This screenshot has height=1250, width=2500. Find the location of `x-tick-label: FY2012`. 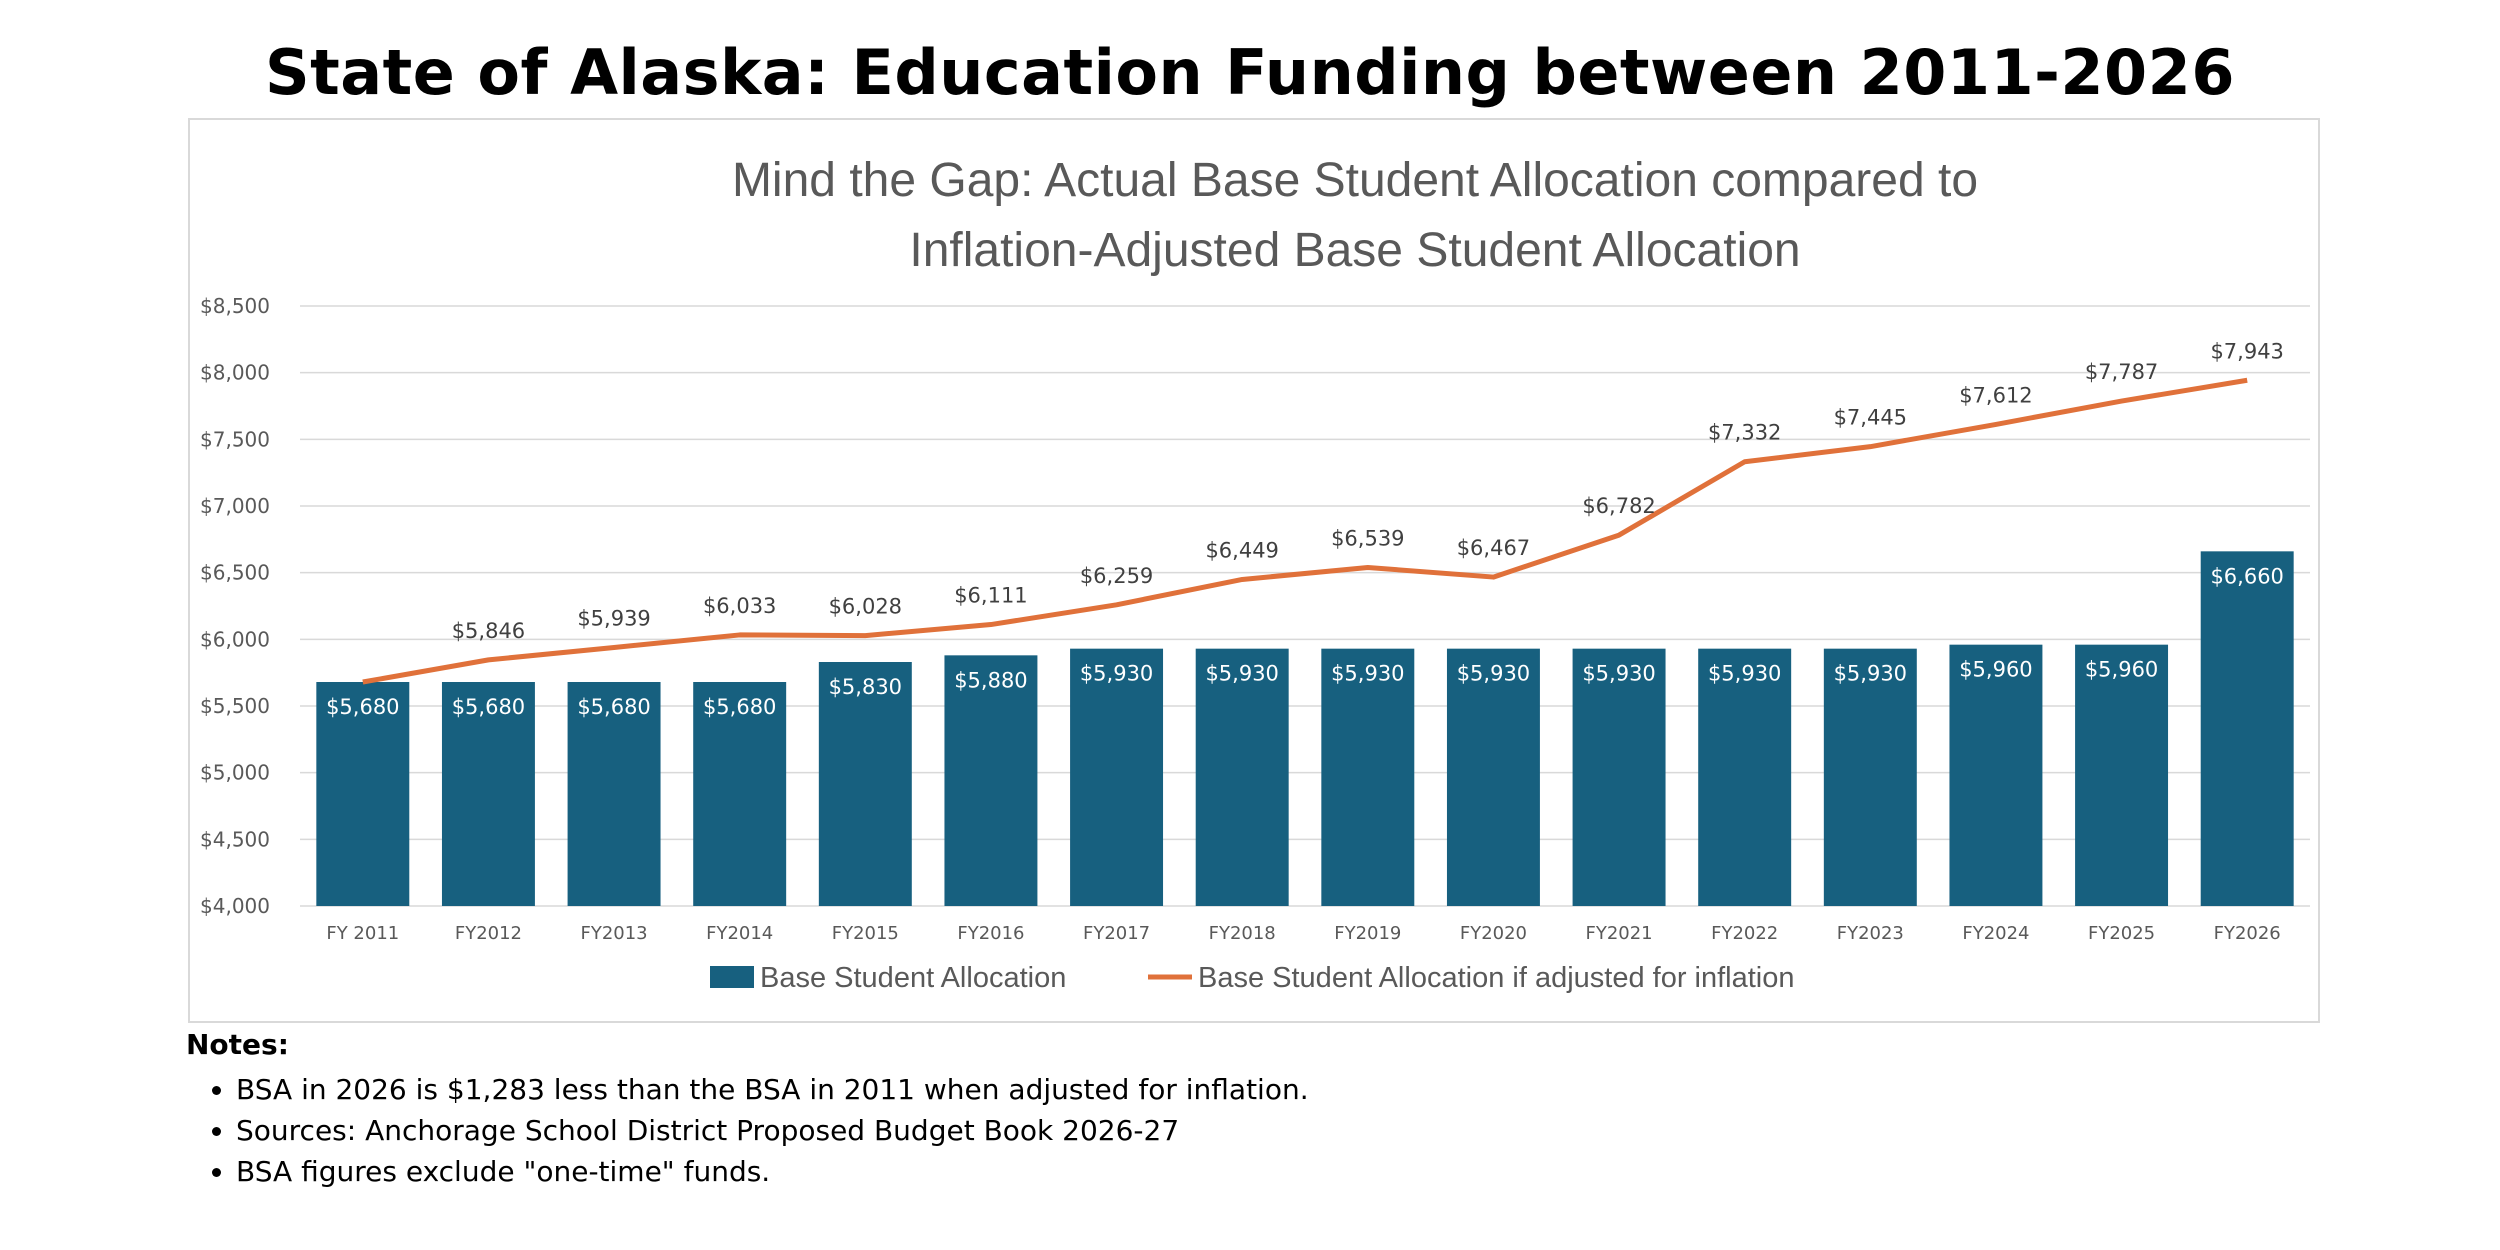

x-tick-label: FY2012 is located at coordinates (488, 933).